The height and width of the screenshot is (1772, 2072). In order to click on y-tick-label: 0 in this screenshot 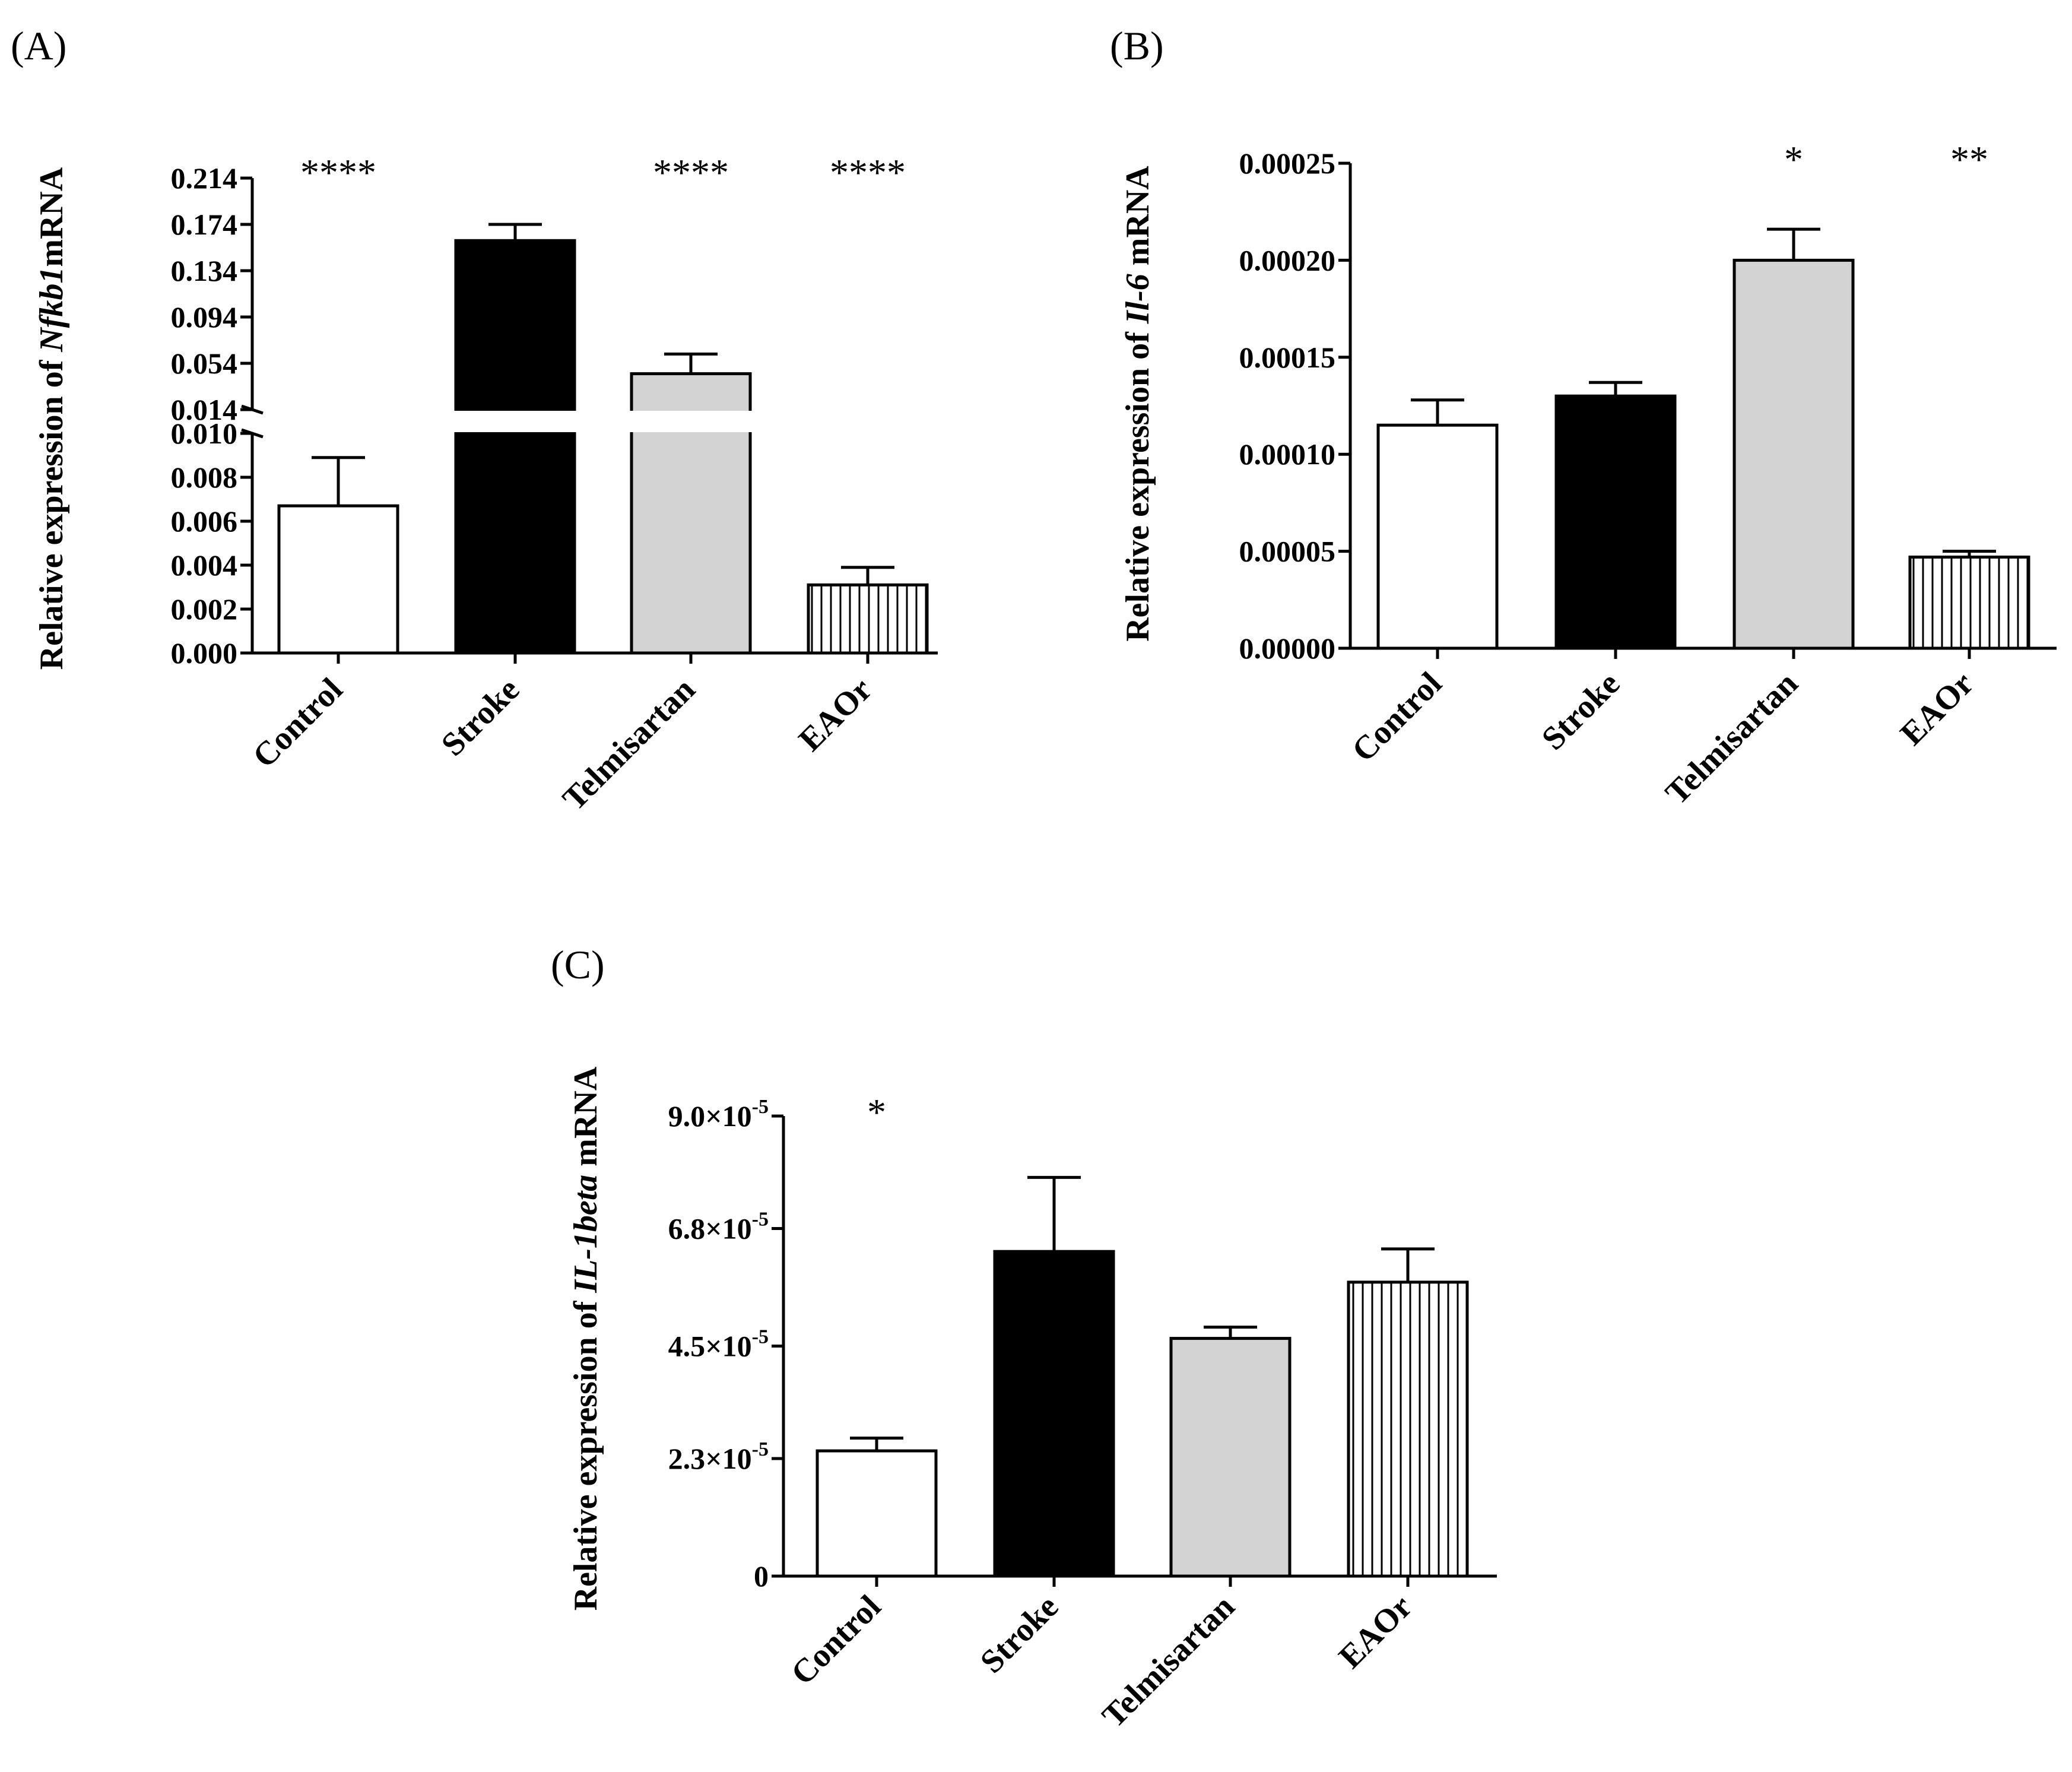, I will do `click(761, 1576)`.